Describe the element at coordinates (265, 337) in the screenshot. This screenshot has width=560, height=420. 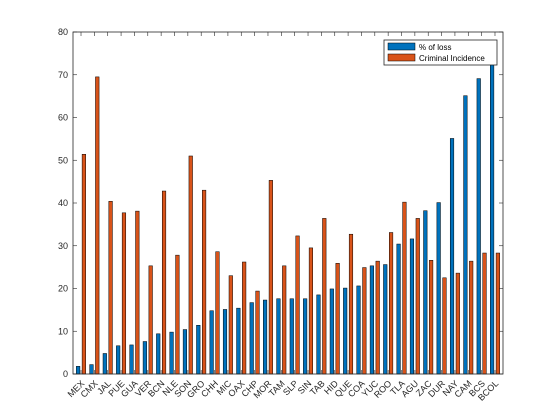
I see `bar-loss-mor` at that location.